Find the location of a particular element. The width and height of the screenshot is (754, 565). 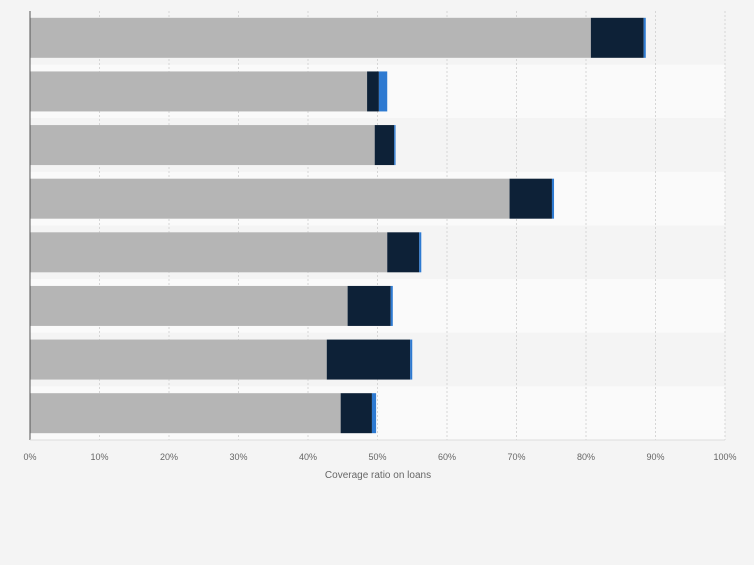

x-tick-label: 100% is located at coordinates (724, 457).